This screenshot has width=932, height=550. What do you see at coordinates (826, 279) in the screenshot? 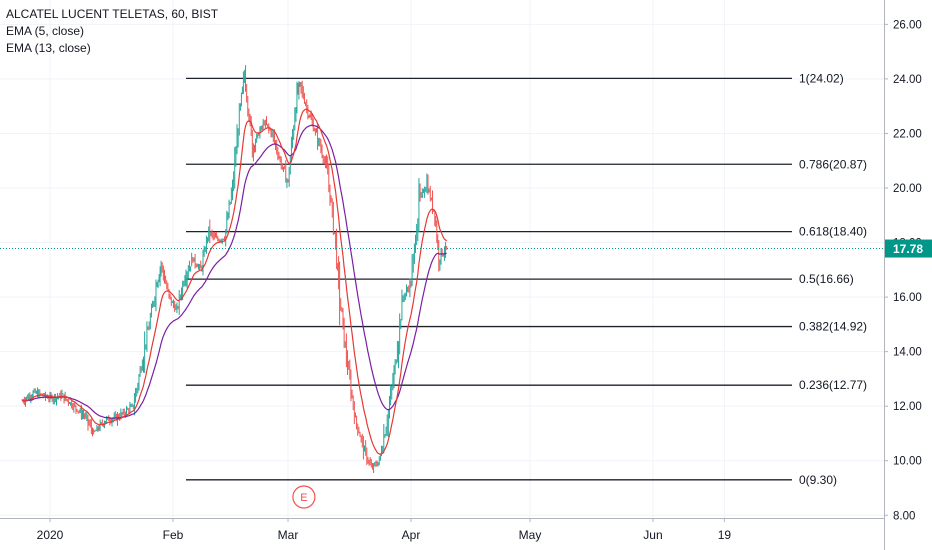
I see `fib-level-label: 0.5(16.66)` at bounding box center [826, 279].